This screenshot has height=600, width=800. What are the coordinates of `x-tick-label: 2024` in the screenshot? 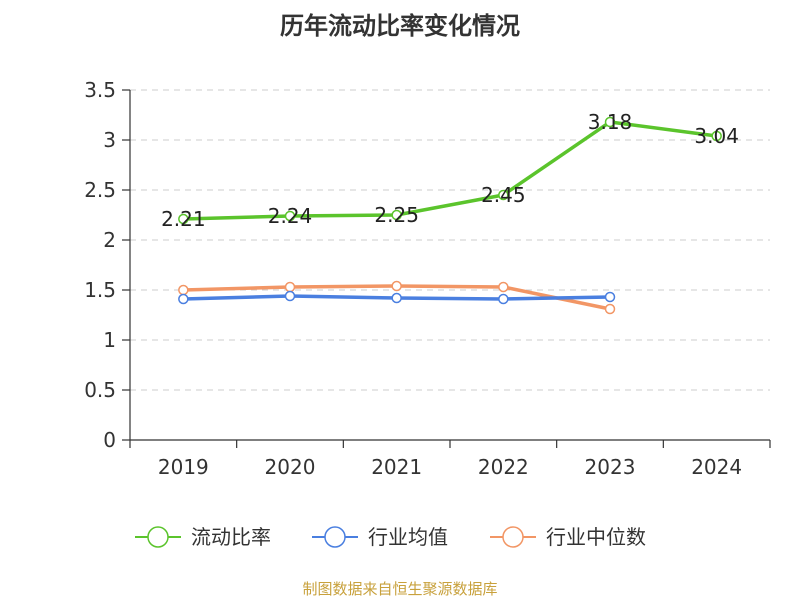 It's located at (716, 467).